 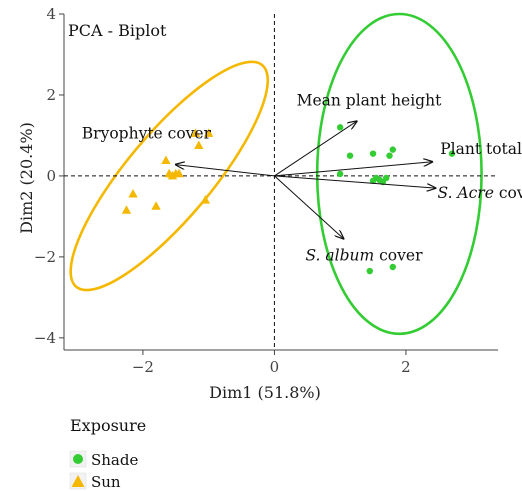 I want to click on y-tick-label: −2, so click(x=45, y=257).